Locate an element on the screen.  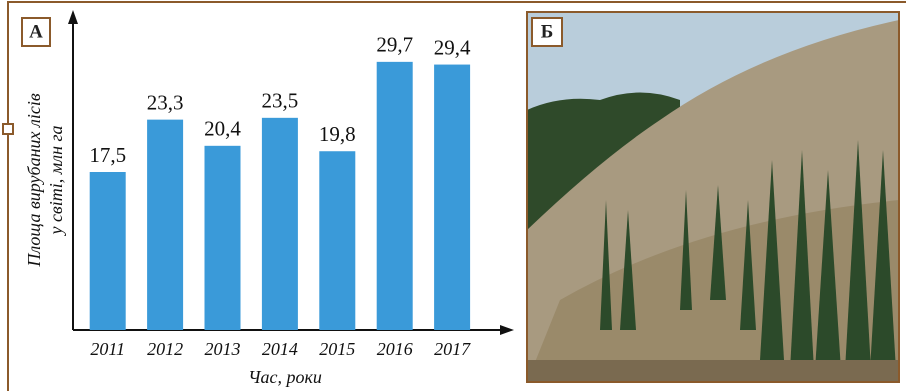
x-tick-label: 2011 is located at coordinates (107, 349).